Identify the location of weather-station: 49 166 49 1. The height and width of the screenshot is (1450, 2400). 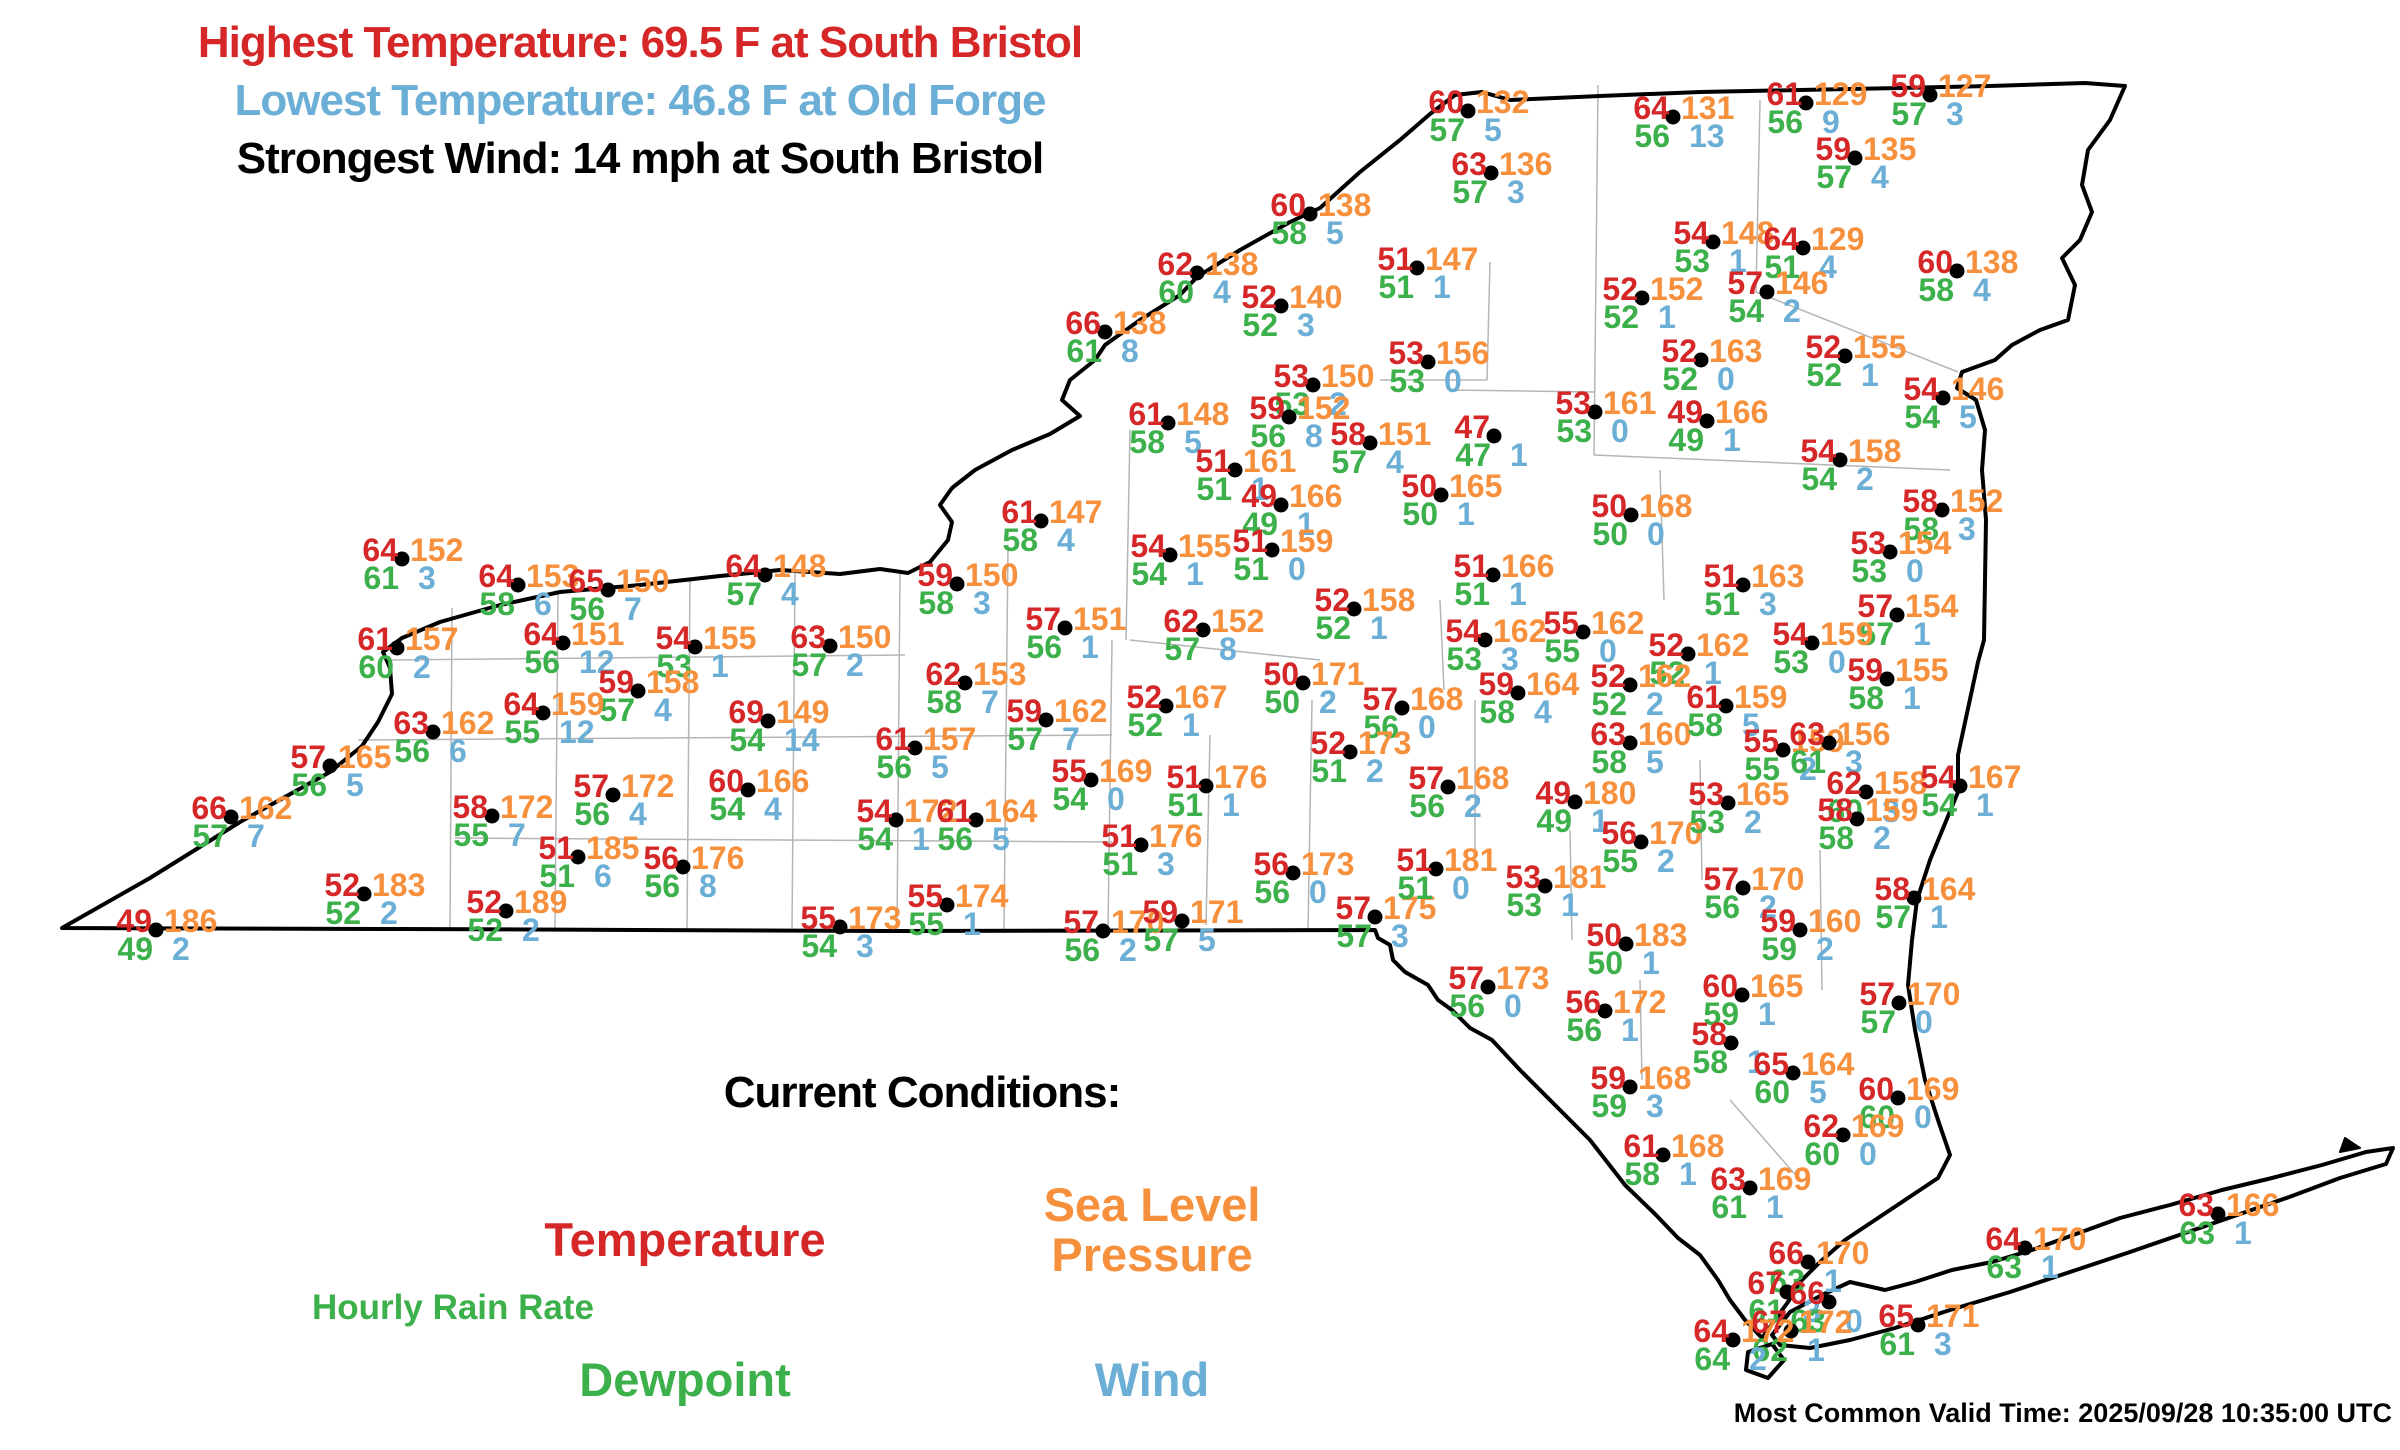
(1291, 510).